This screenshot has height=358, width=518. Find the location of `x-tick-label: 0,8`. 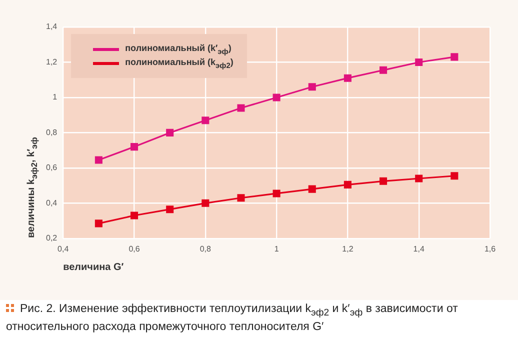

x-tick-label: 0,8 is located at coordinates (206, 249).